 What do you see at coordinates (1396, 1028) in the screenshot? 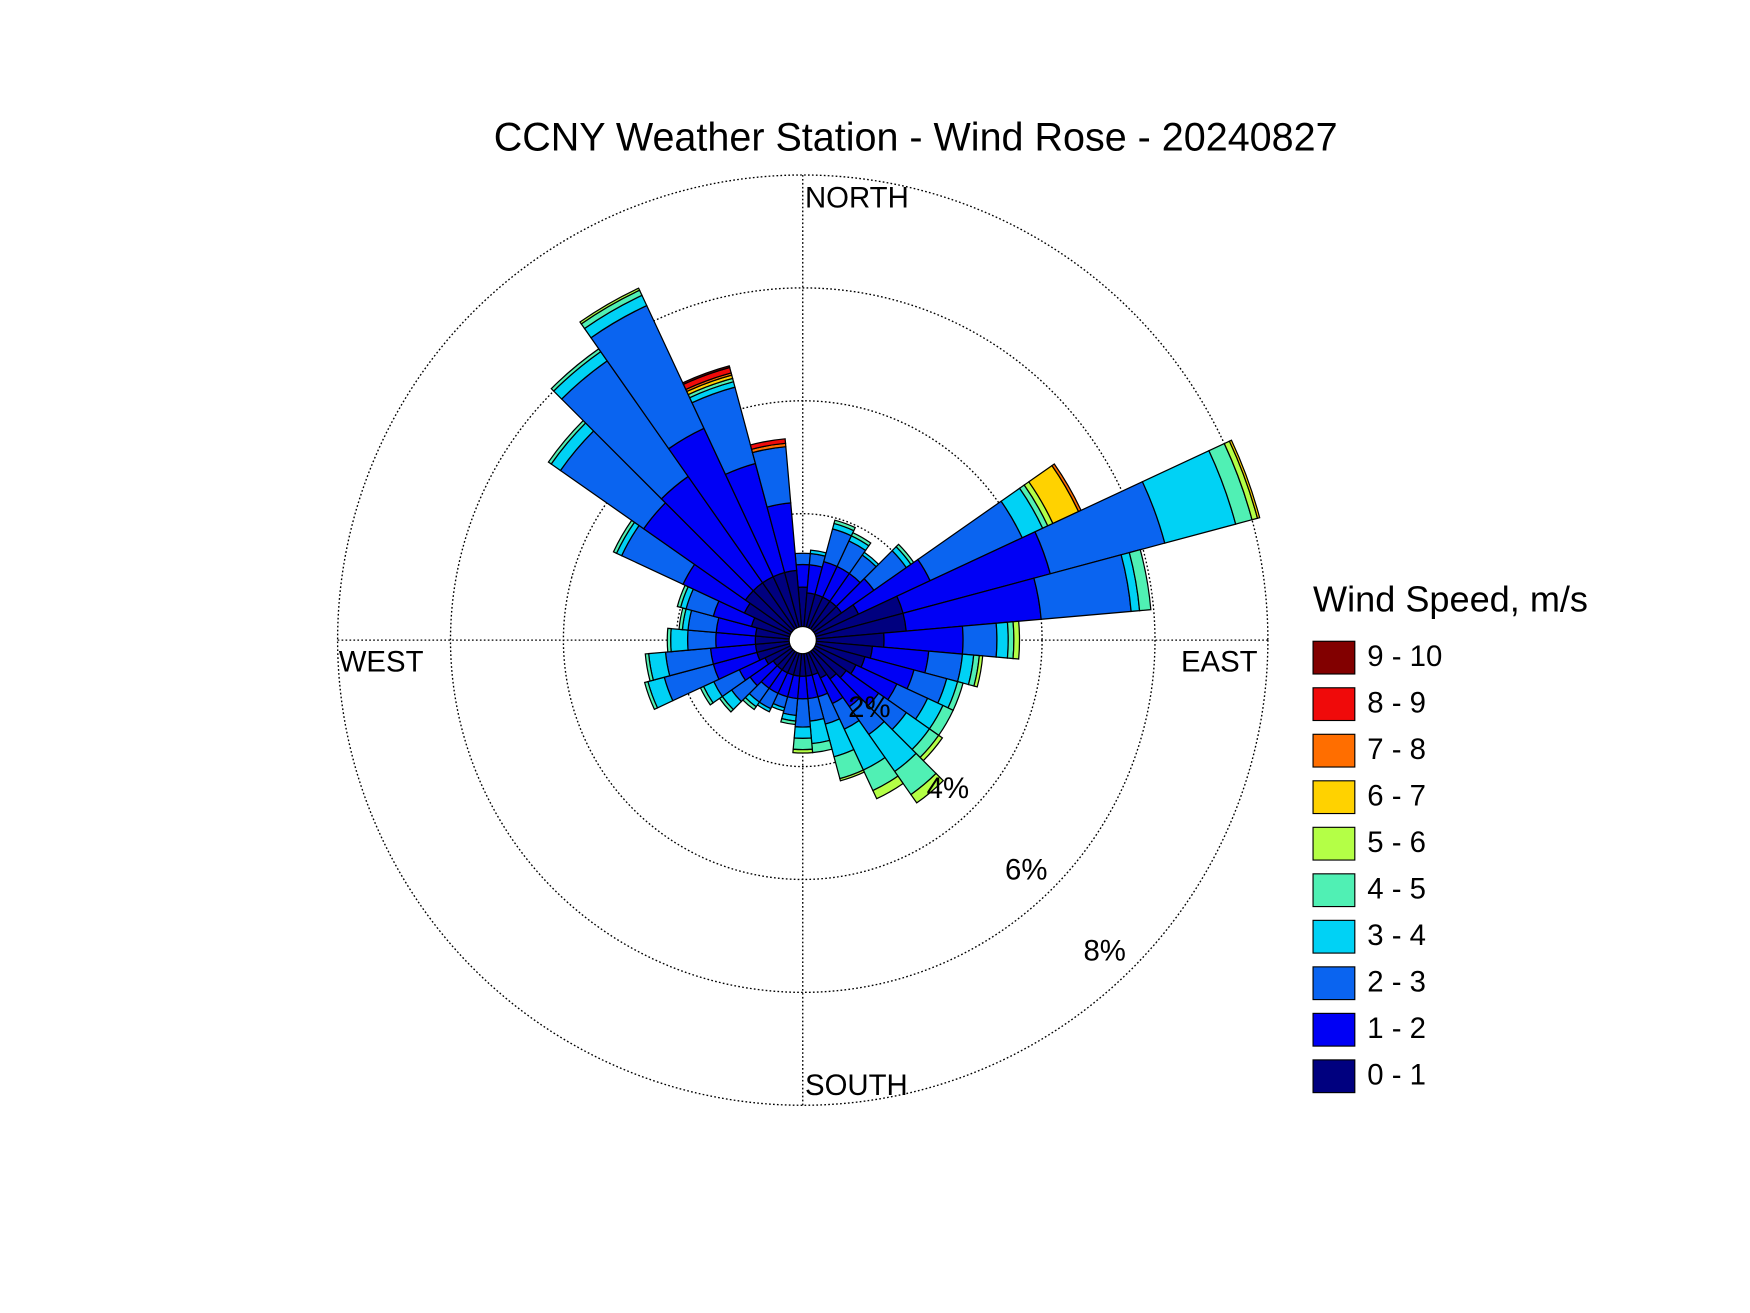
I see `legend-label: 1 - 2` at bounding box center [1396, 1028].